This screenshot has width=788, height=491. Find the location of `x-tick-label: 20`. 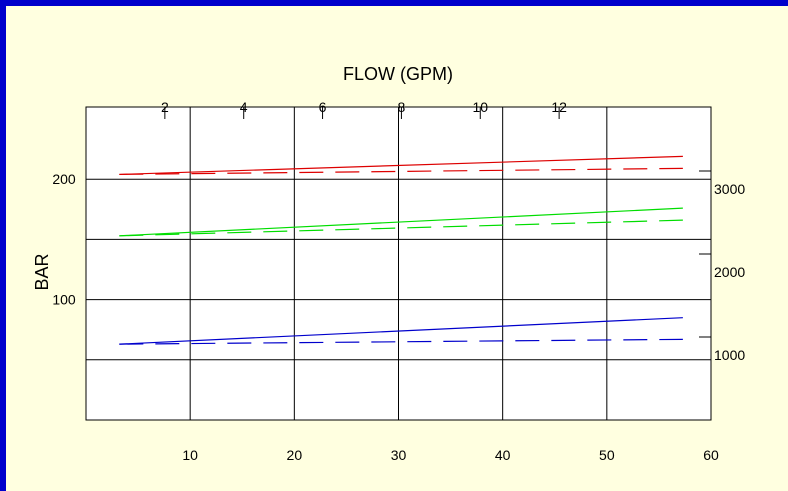

x-tick-label: 20 is located at coordinates (295, 455).